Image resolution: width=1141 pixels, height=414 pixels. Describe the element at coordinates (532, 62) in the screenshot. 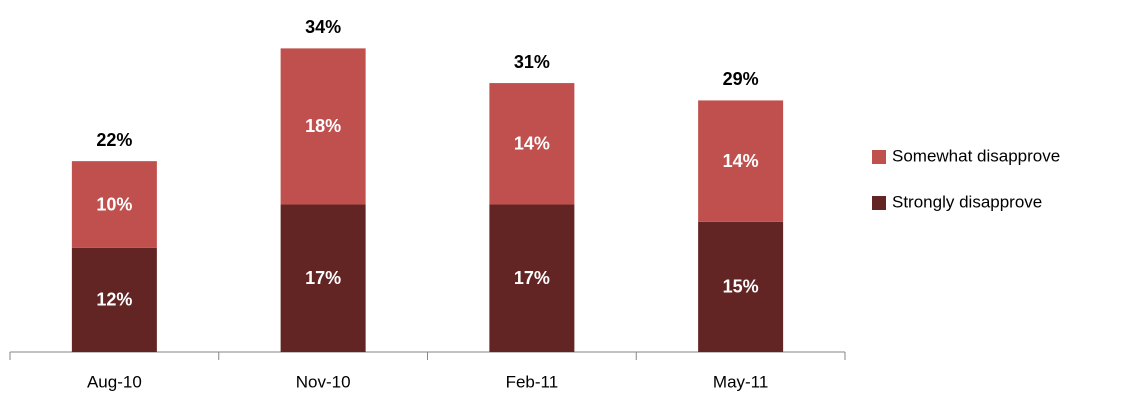

I see `total-label: 31%` at that location.